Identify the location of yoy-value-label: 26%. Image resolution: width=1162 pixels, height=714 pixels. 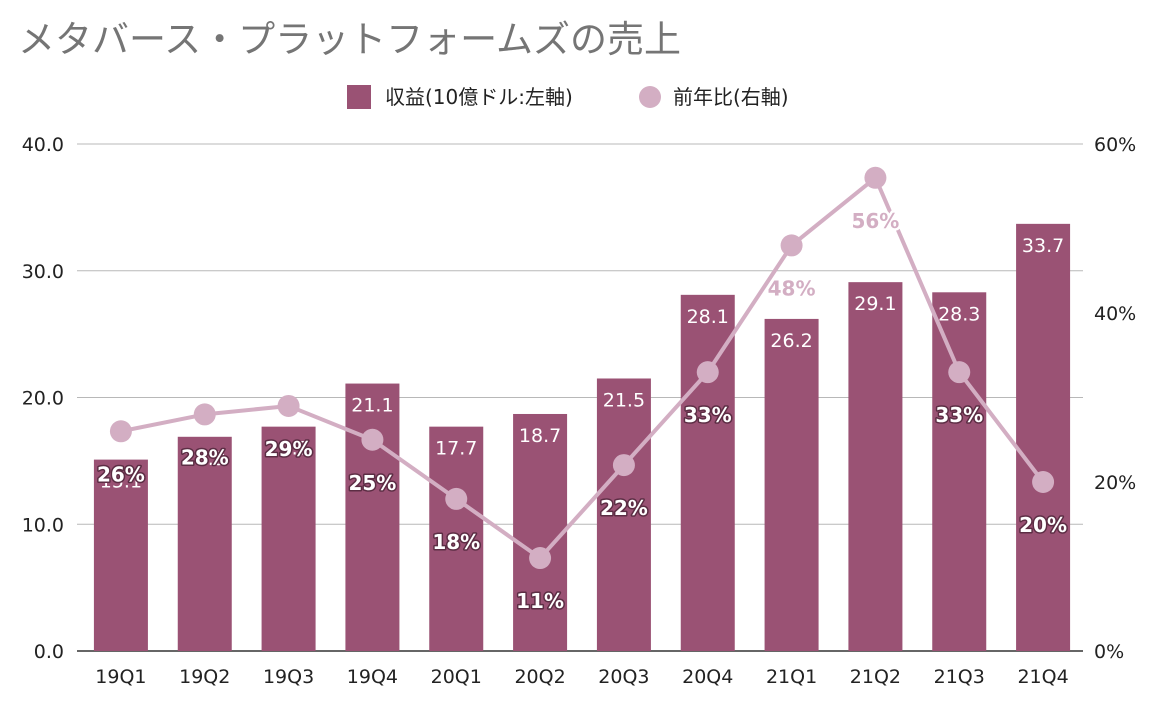
(121, 474).